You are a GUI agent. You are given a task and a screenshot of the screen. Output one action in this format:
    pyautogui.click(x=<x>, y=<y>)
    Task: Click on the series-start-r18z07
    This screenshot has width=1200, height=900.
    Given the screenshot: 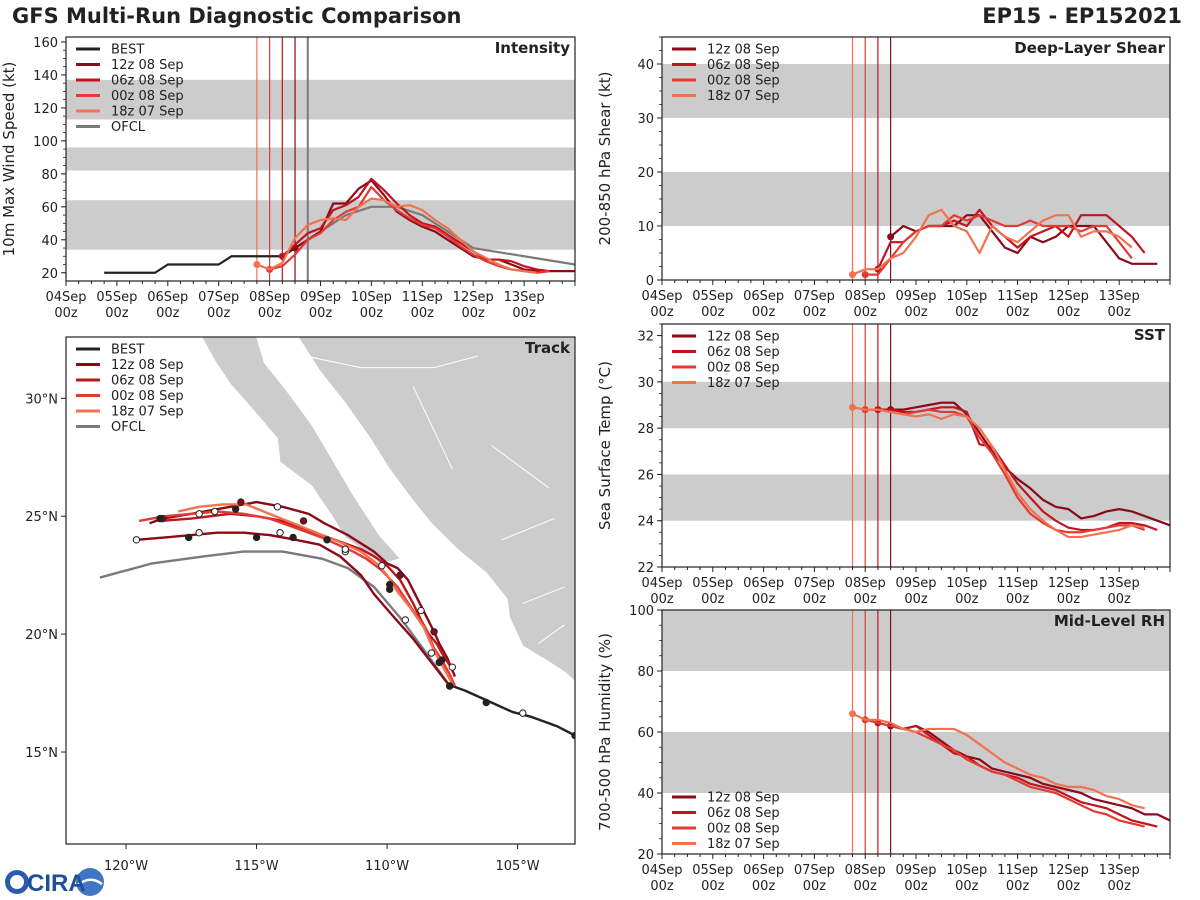 What is the action you would take?
    pyautogui.click(x=852, y=714)
    